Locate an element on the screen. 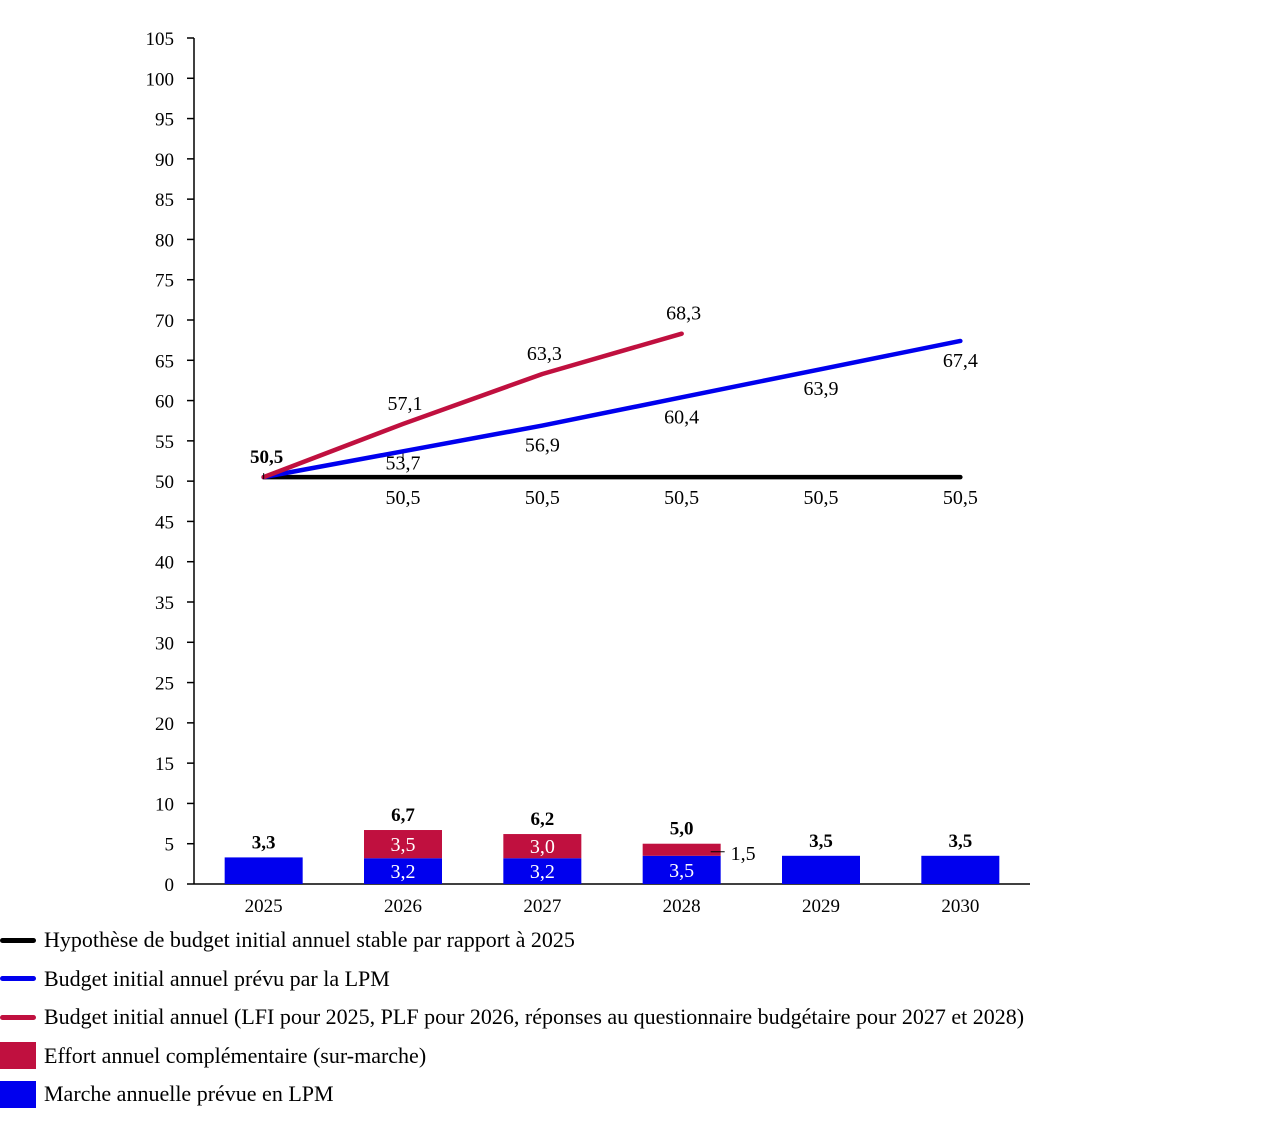  y-axis-tick-label: 35 is located at coordinates (164, 603).